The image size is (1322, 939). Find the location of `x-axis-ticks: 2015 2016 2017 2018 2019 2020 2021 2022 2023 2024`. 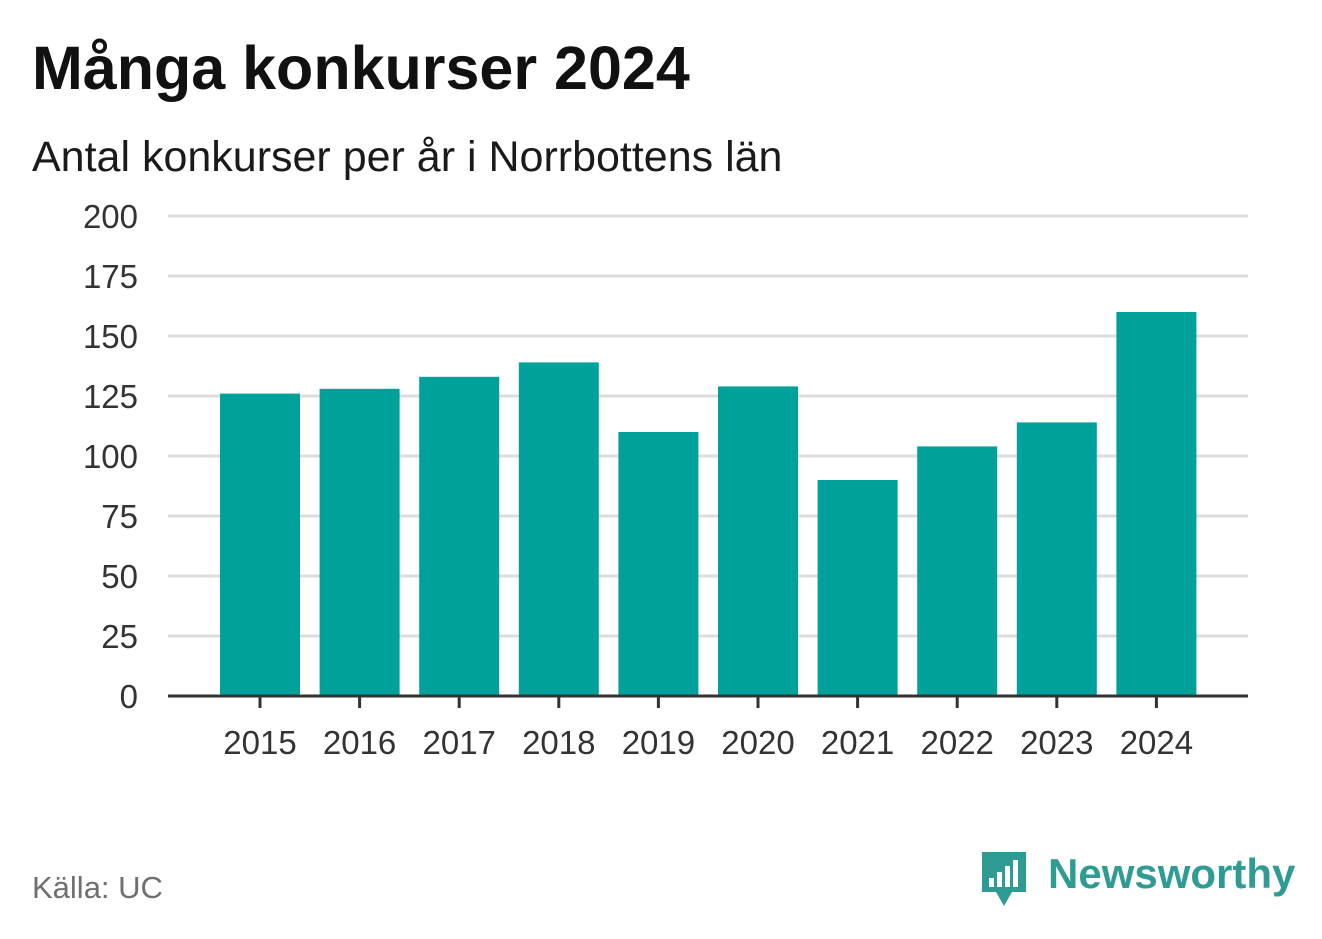

x-axis-ticks: 2015 2016 2017 2018 2019 2020 2021 2022 2023 2024 is located at coordinates (708, 742).